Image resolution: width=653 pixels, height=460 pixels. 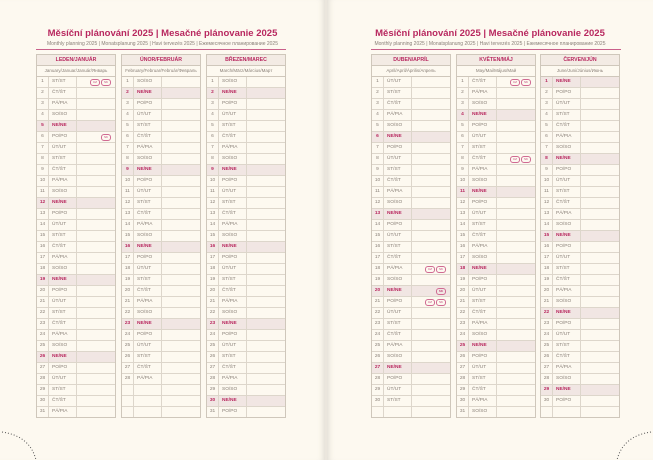 What do you see at coordinates (580, 214) in the screenshot?
I see `day-row: 13 PÁ/PIA` at bounding box center [580, 214].